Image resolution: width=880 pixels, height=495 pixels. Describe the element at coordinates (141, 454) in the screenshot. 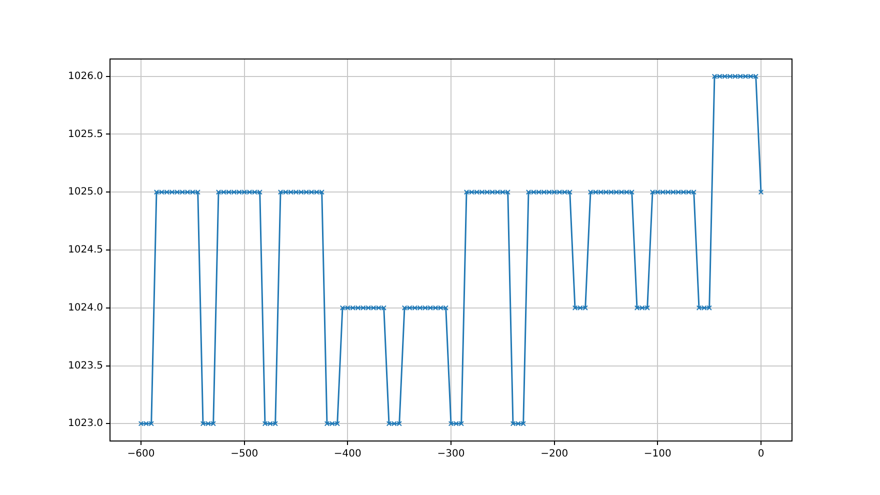

I see `x-tick-label: −600` at that location.